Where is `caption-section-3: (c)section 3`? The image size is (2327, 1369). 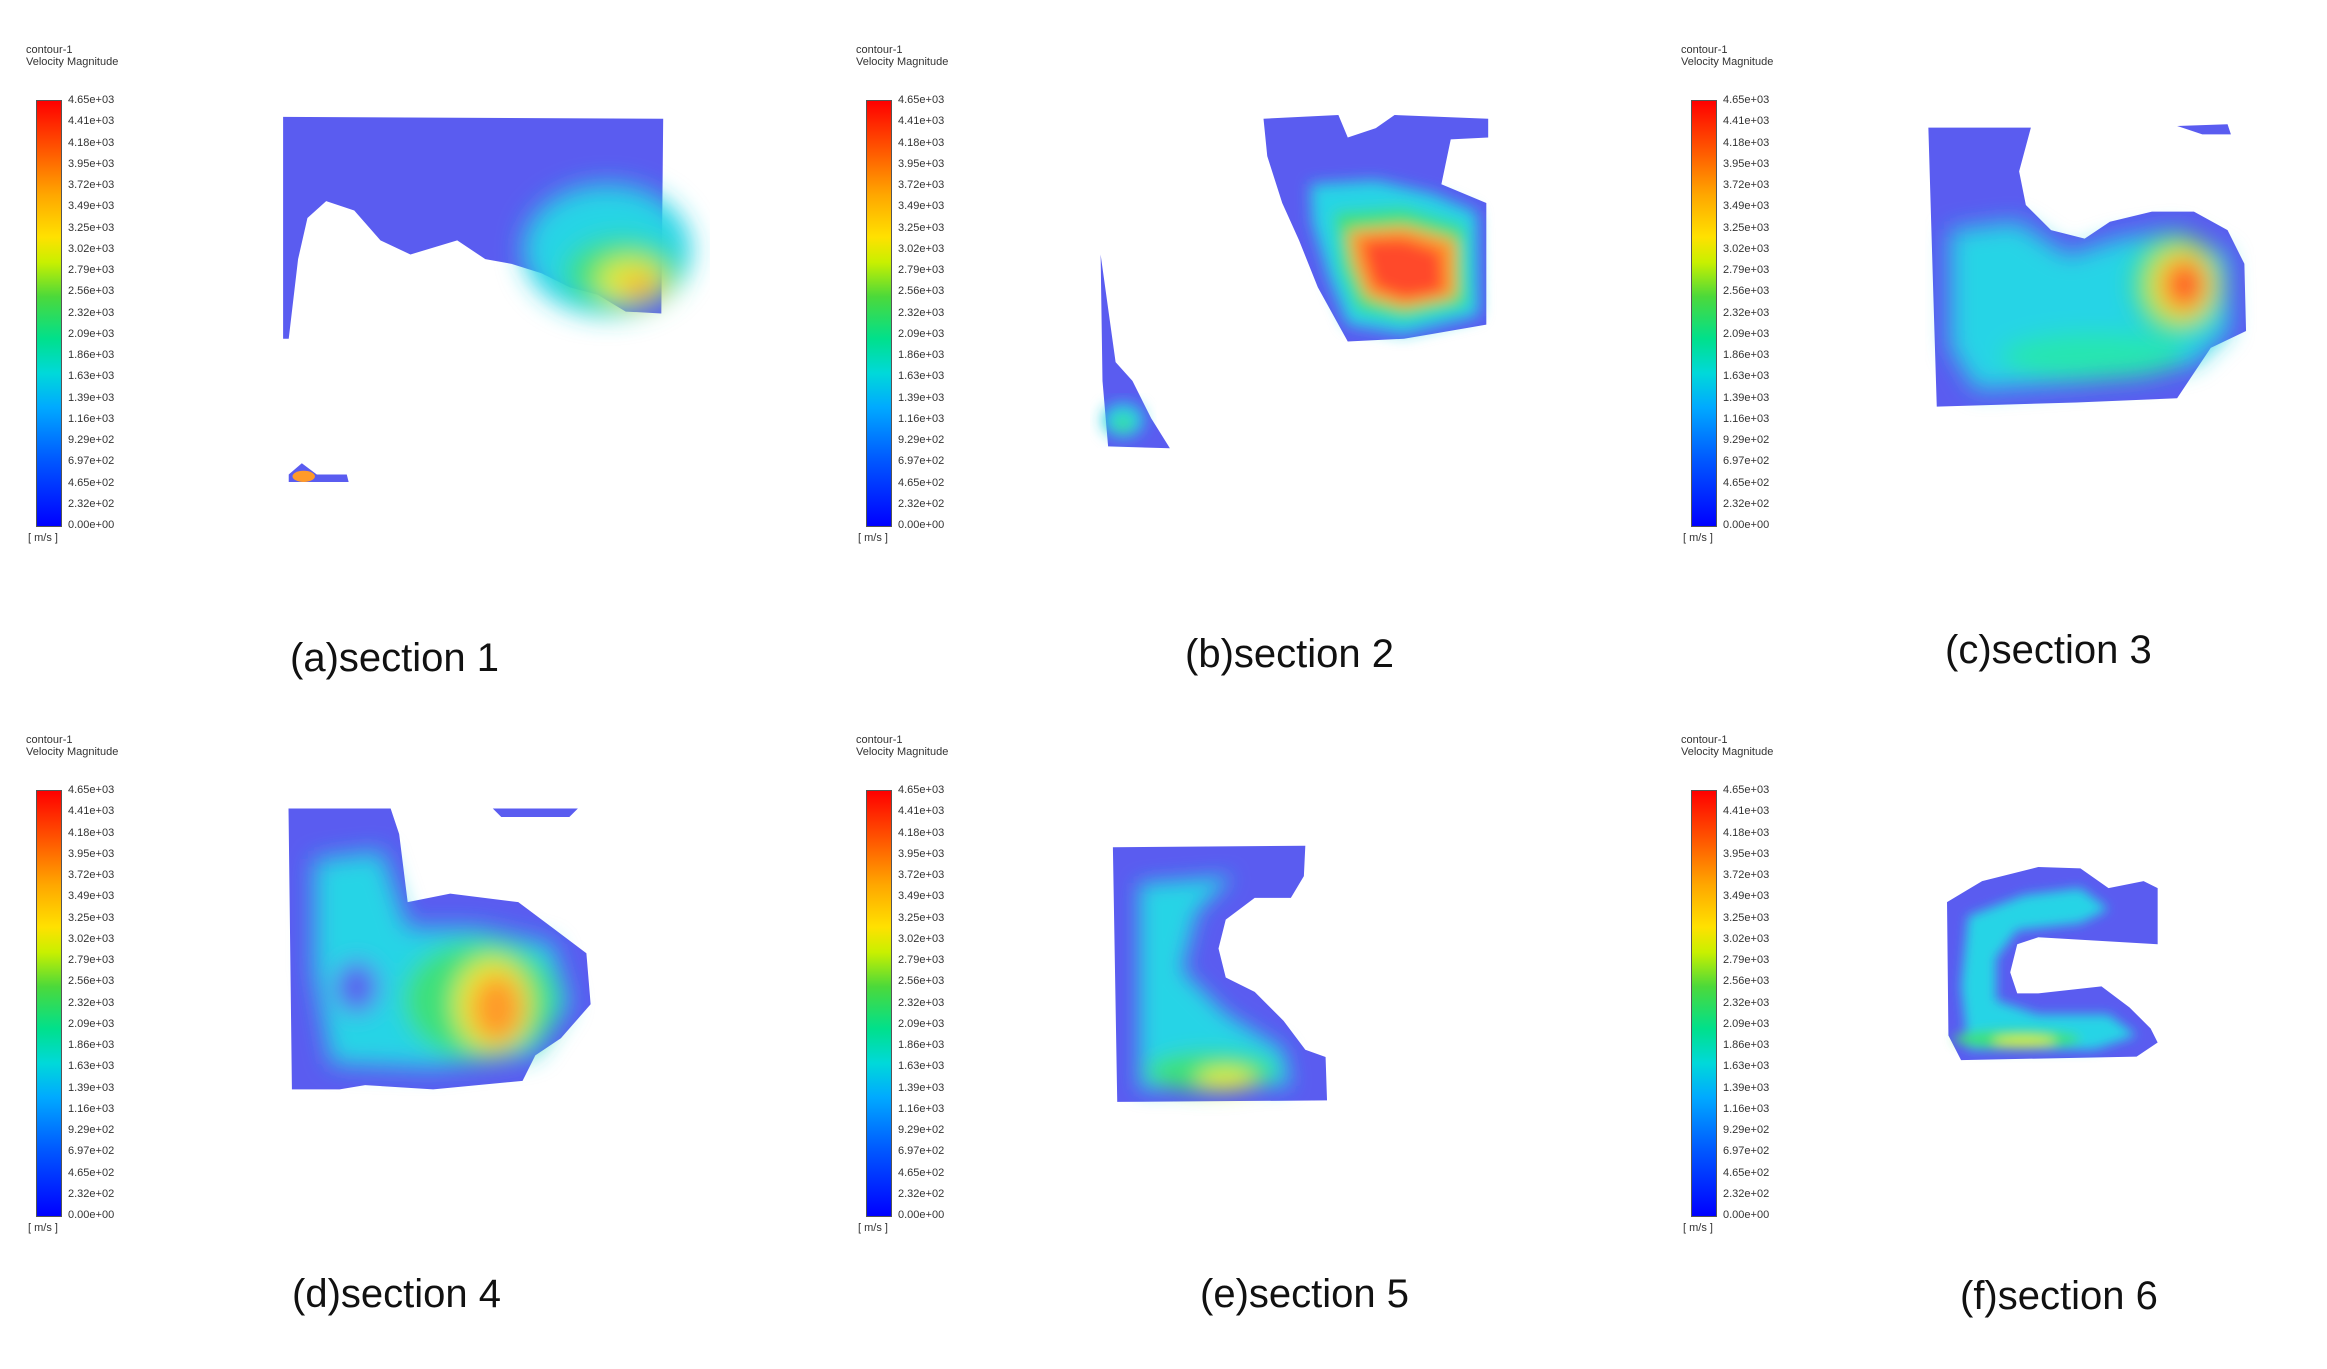 caption-section-3: (c)section 3 is located at coordinates (2048, 650).